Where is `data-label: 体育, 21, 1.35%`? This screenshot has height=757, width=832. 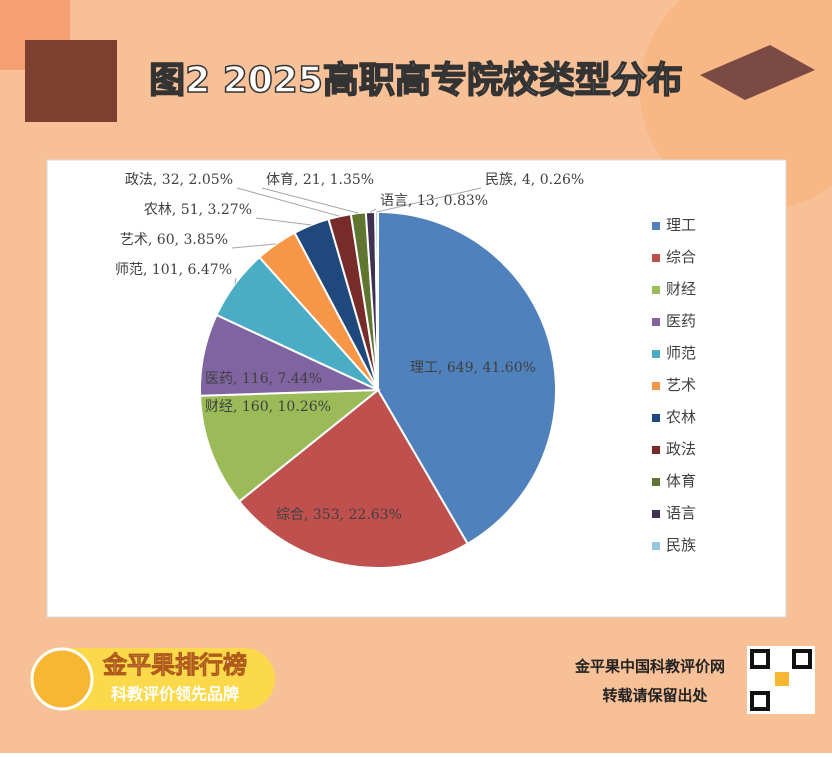
data-label: 体育, 21, 1.35% is located at coordinates (320, 180).